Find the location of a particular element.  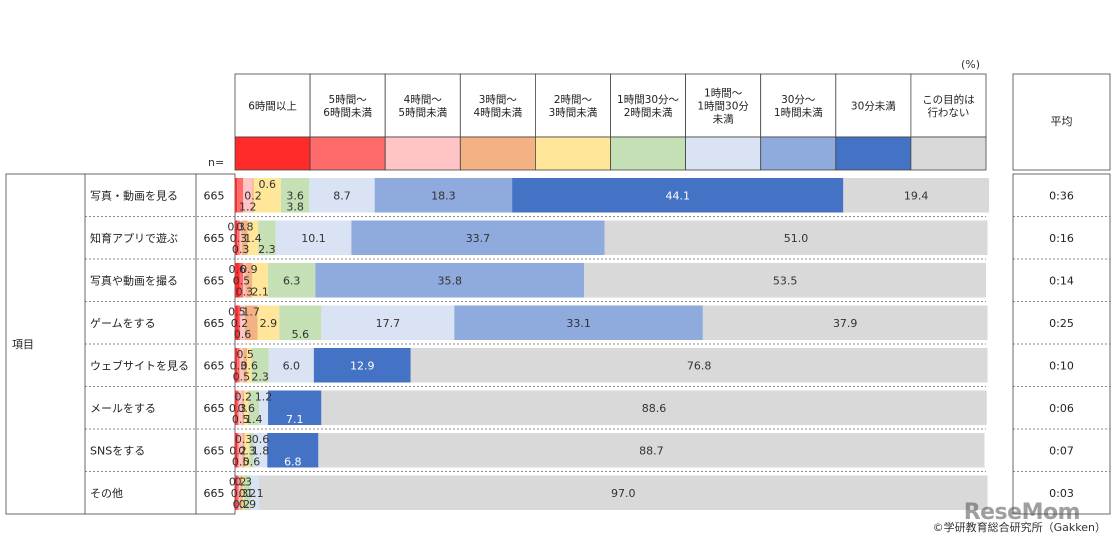

header-label-9-1: 行わない is located at coordinates (948, 112).